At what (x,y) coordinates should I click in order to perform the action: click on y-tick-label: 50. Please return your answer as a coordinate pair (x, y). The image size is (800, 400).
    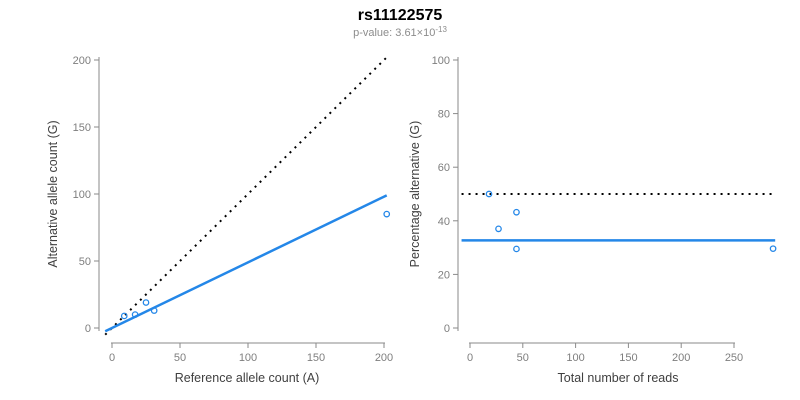
    Looking at the image, I should click on (85, 262).